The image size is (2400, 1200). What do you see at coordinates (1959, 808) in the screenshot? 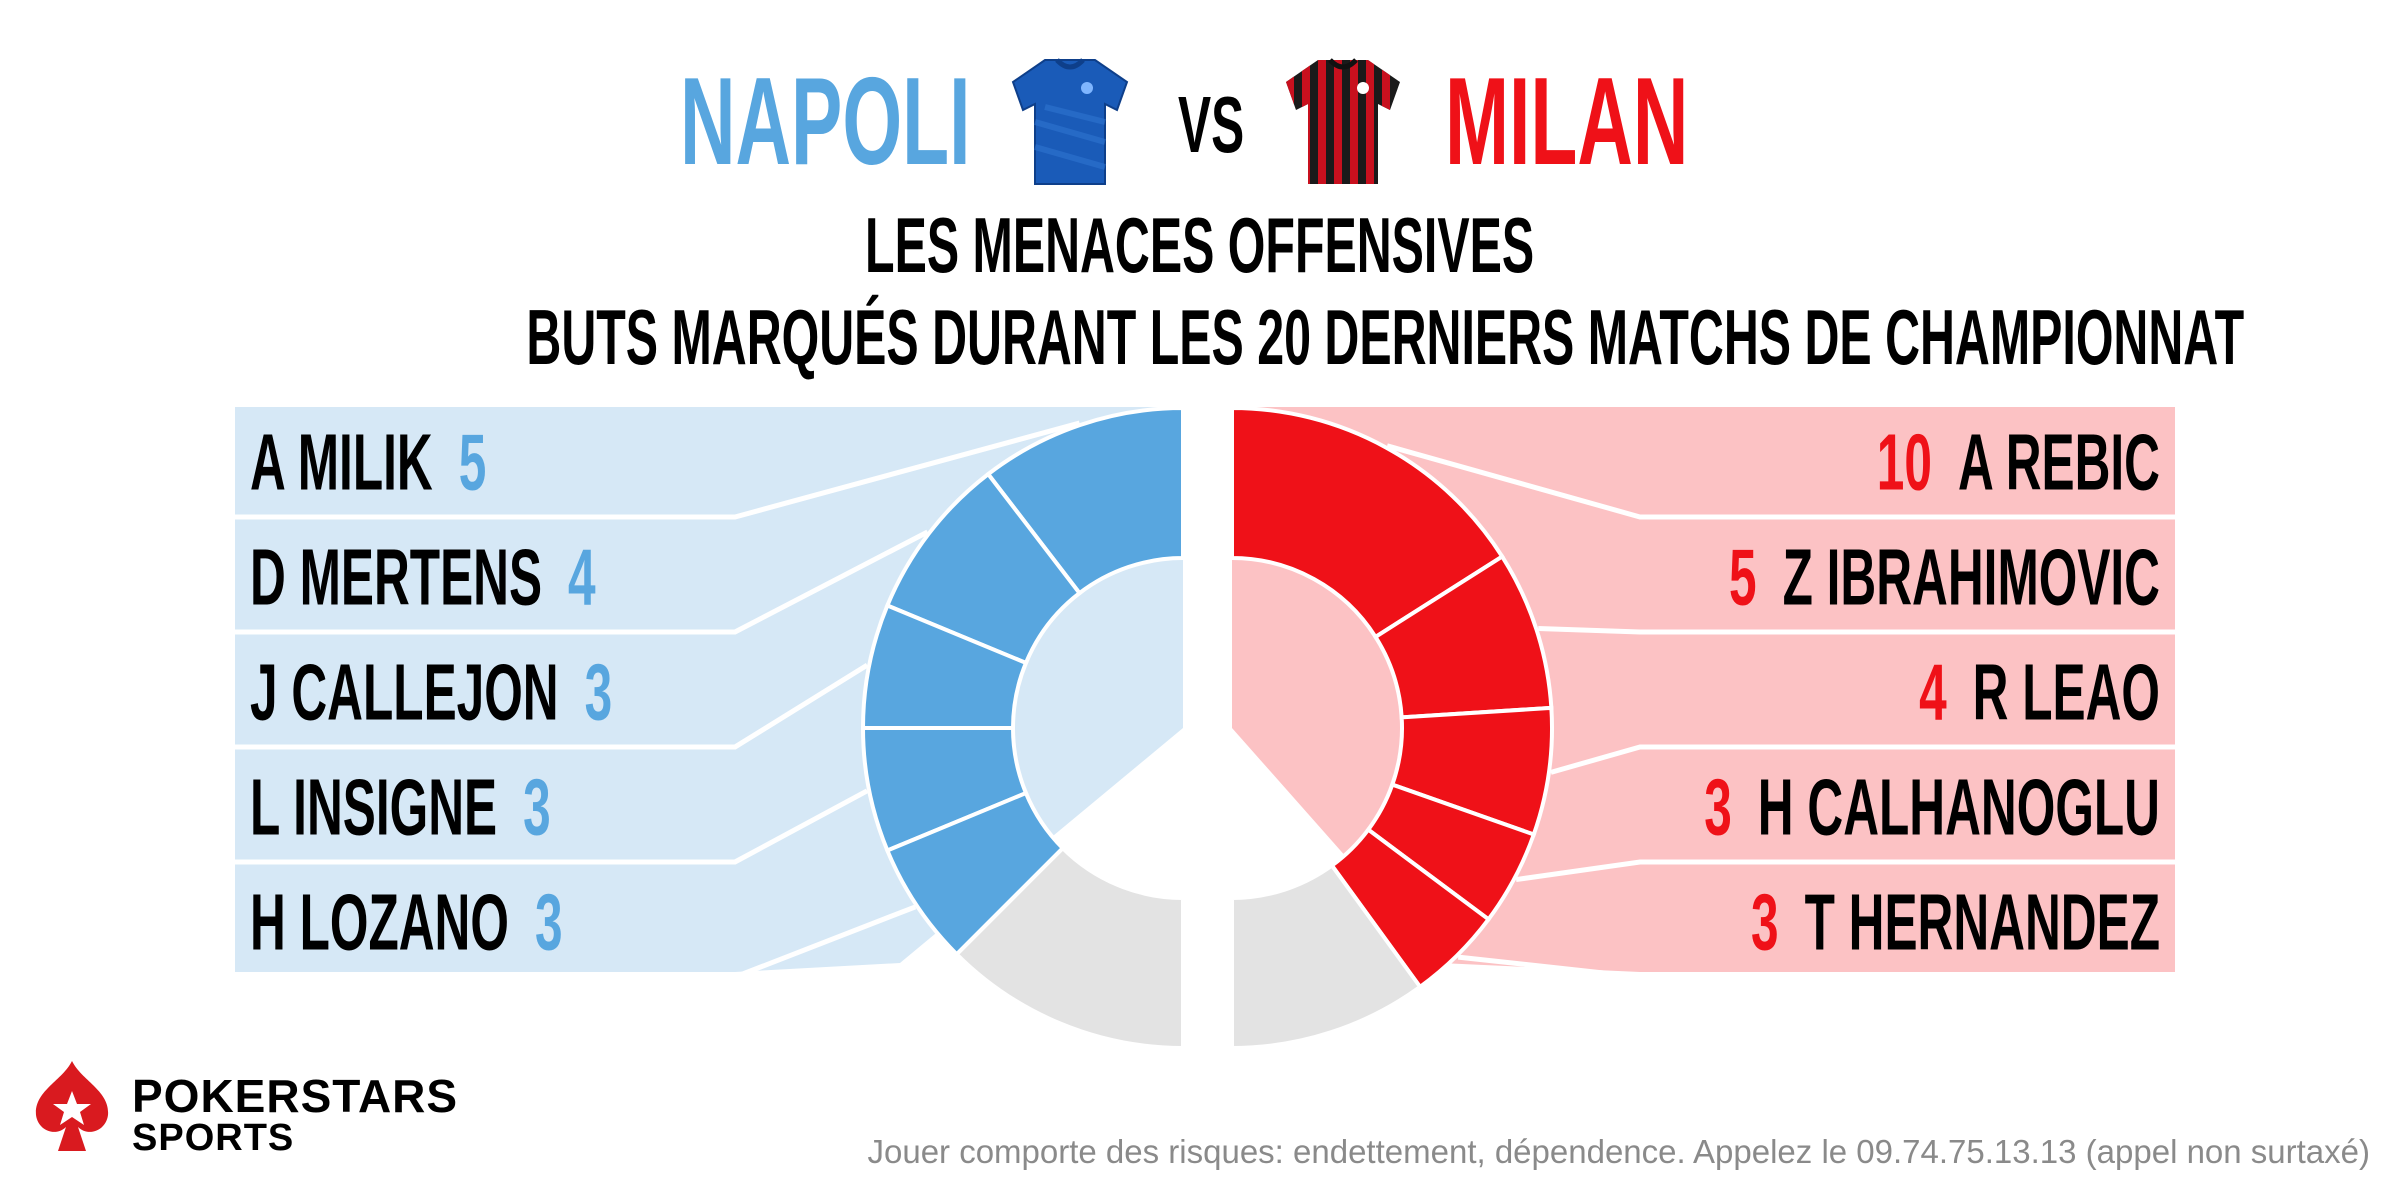
I see `milan-player-name: H CALHANOGLU` at bounding box center [1959, 808].